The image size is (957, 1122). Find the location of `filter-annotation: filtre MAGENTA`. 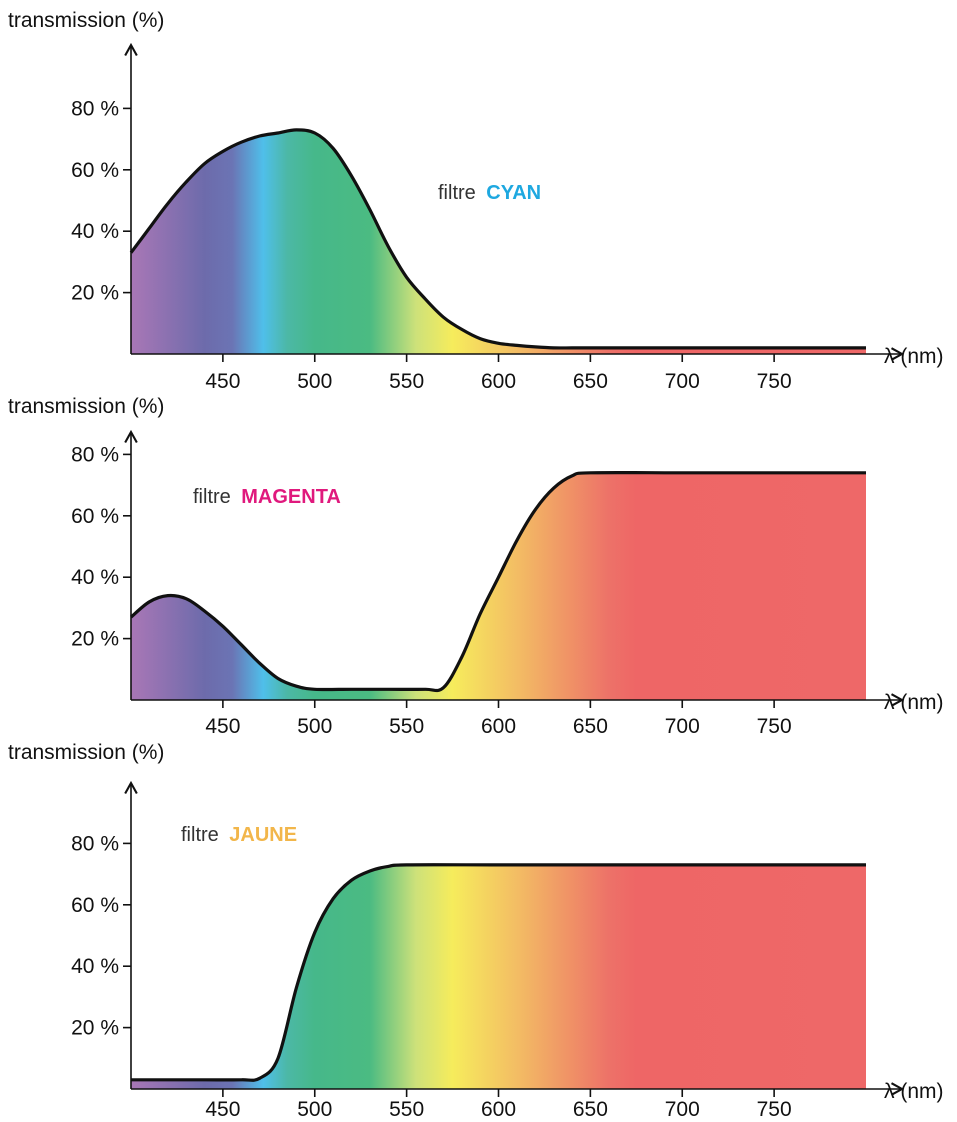

filter-annotation: filtre MAGENTA is located at coordinates (267, 497).